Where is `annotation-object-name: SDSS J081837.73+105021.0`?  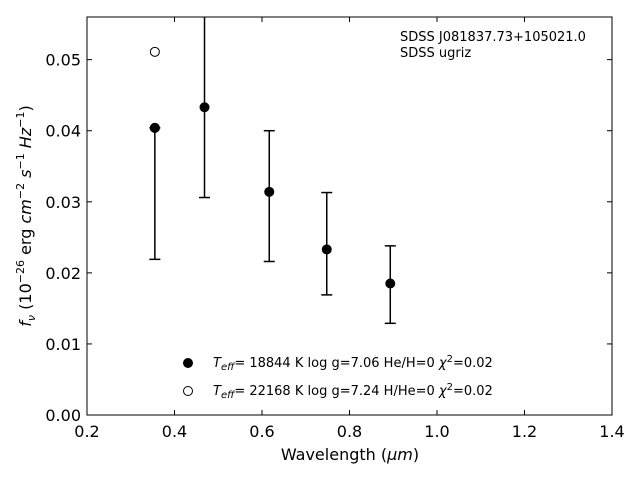
annotation-object-name: SDSS J081837.73+105021.0 is located at coordinates (493, 37).